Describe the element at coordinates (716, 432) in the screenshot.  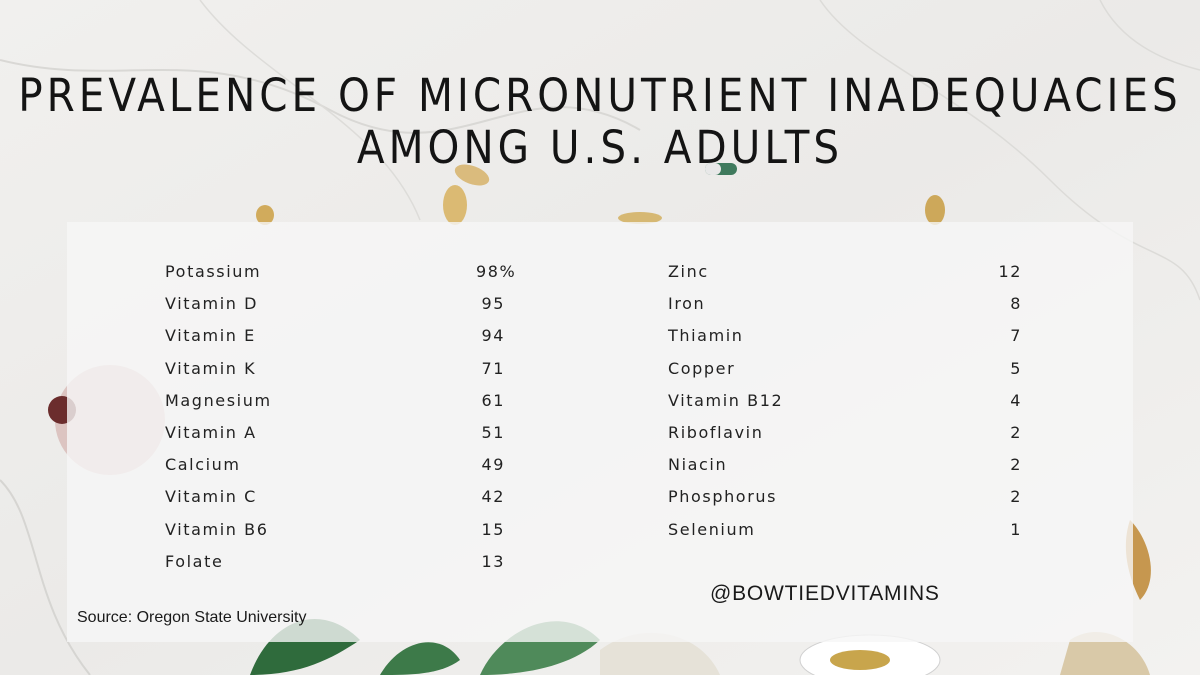
I see `nutrient-name: Riboflavin` at that location.